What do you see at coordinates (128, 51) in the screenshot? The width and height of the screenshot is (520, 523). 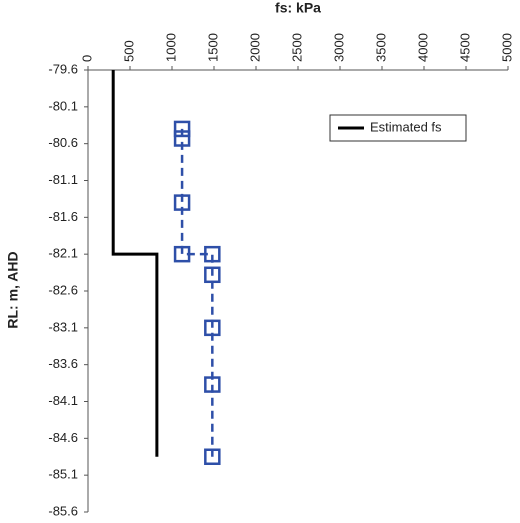 I see `x-tick-label: 500` at bounding box center [128, 51].